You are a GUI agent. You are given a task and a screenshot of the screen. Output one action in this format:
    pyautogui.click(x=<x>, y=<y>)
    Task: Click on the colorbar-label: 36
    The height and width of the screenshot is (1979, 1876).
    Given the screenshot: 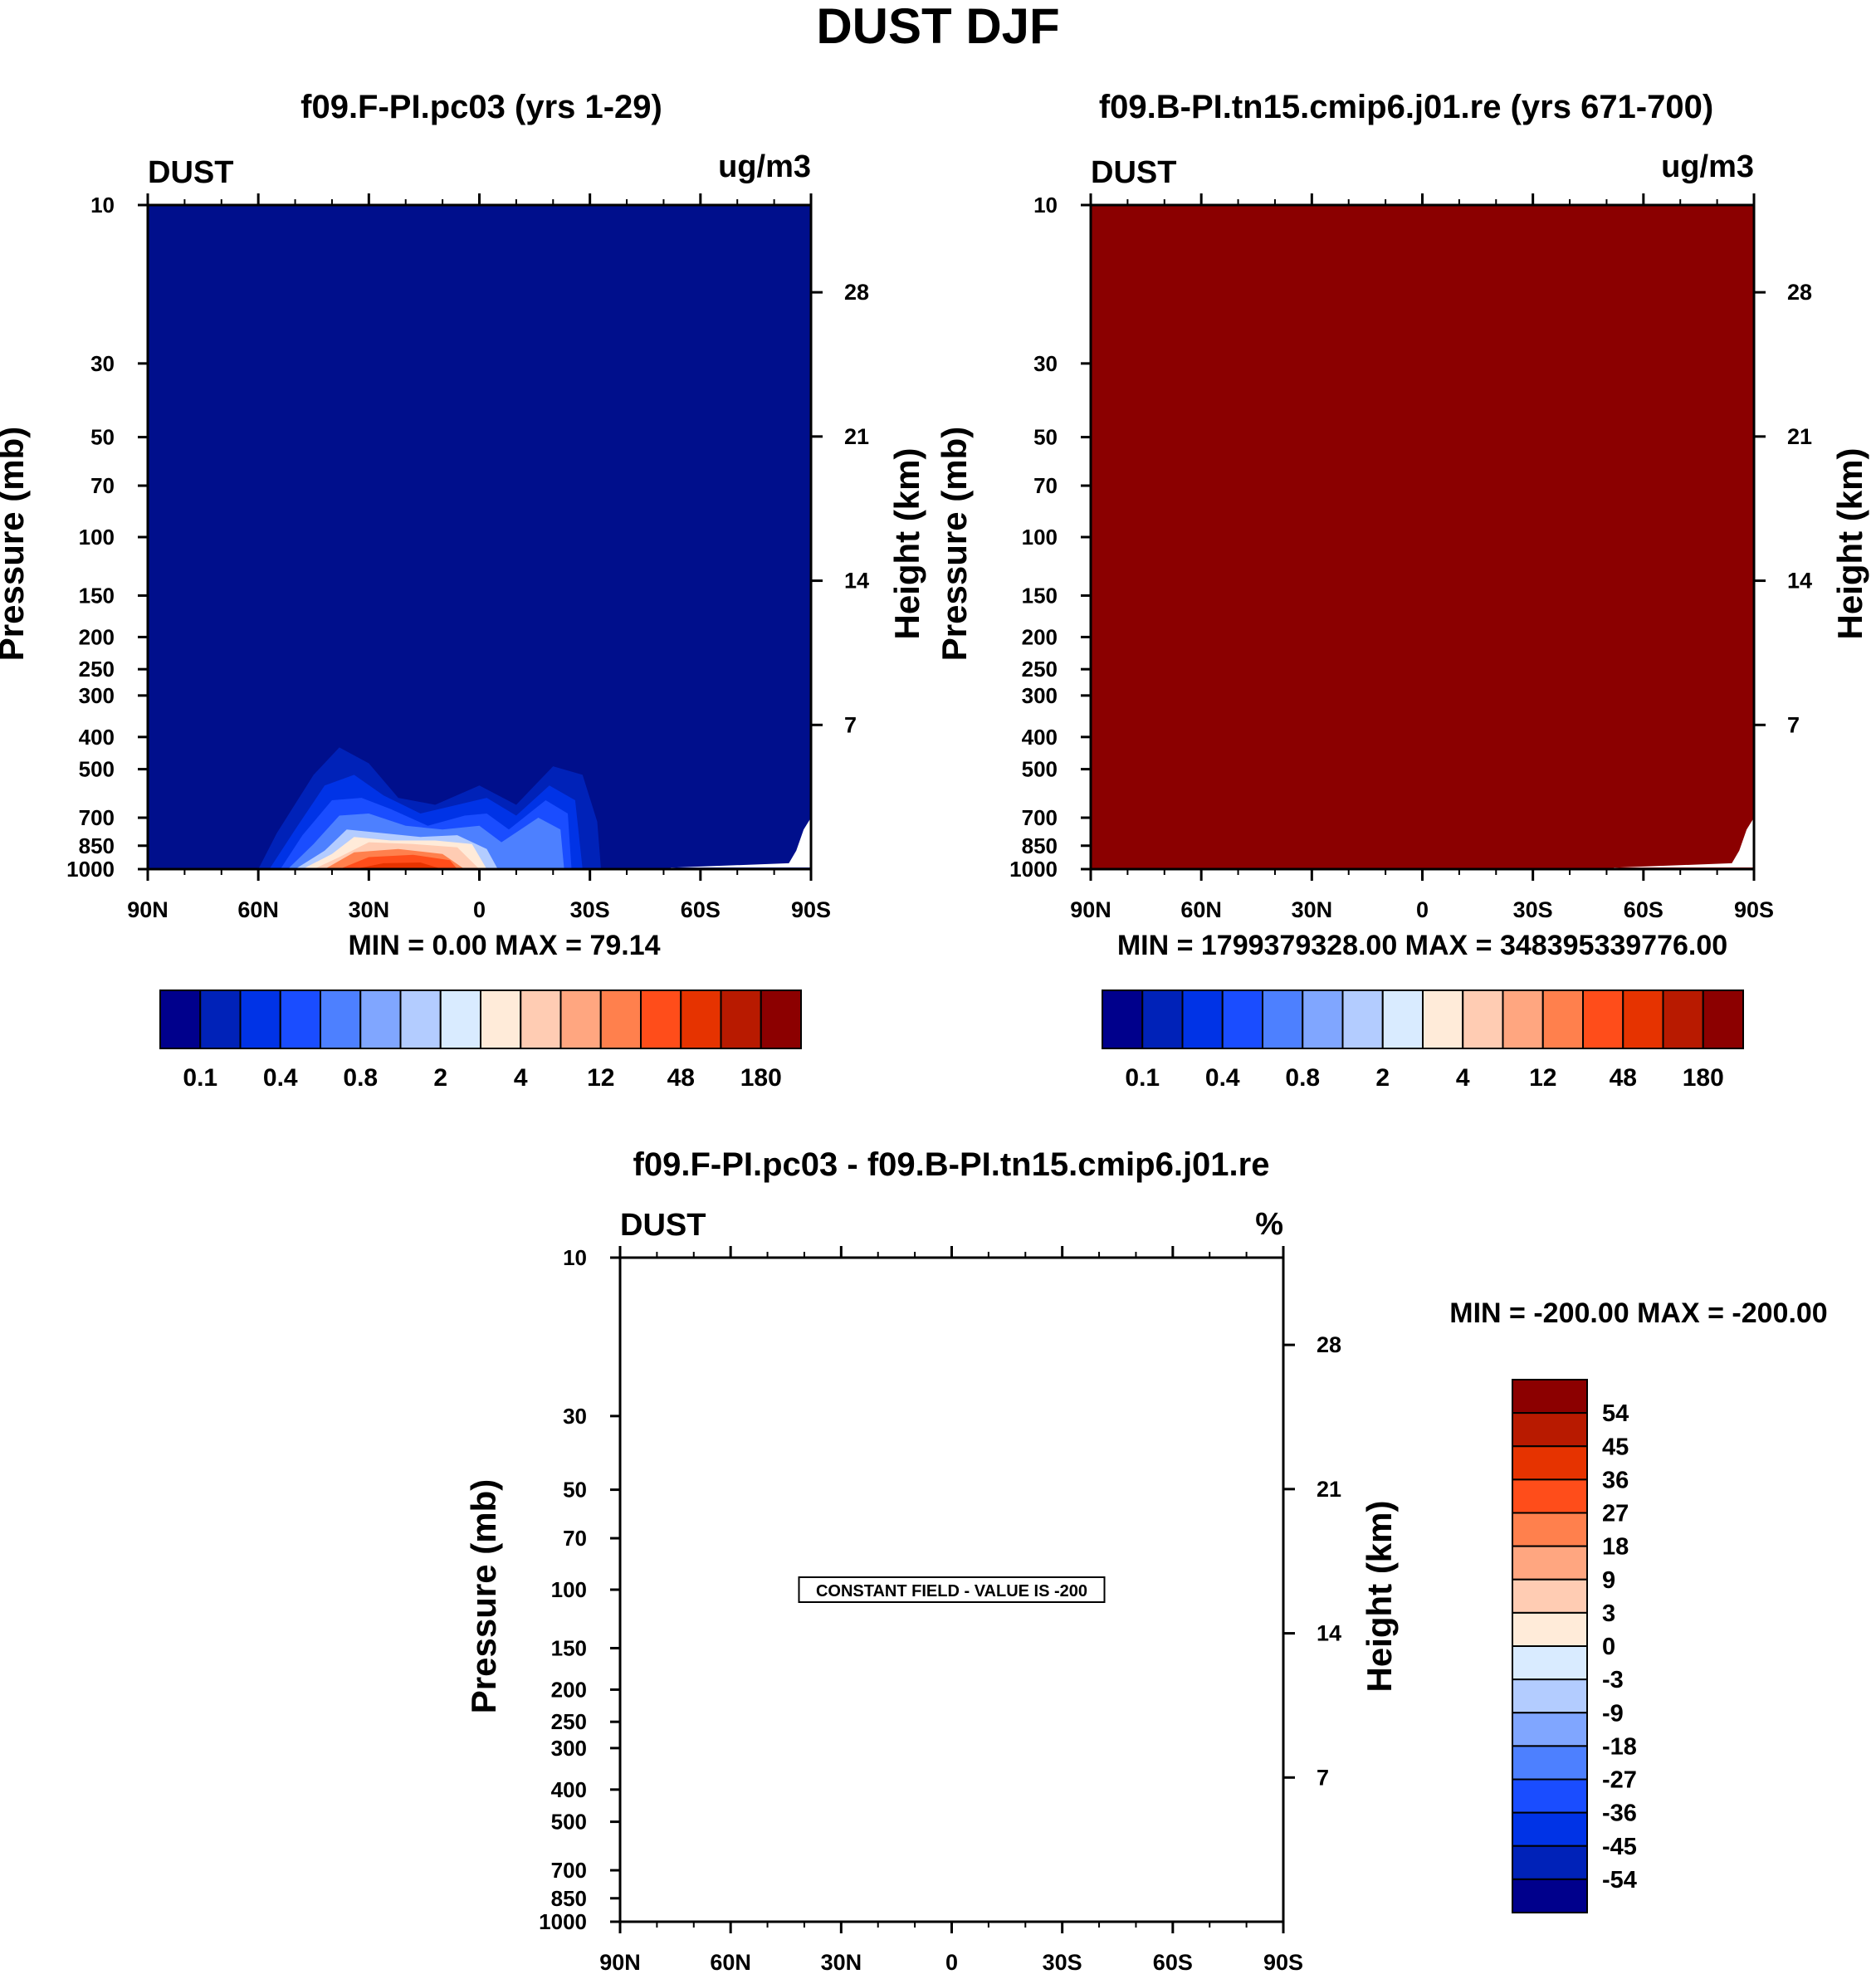 What is the action you would take?
    pyautogui.click(x=1615, y=1480)
    